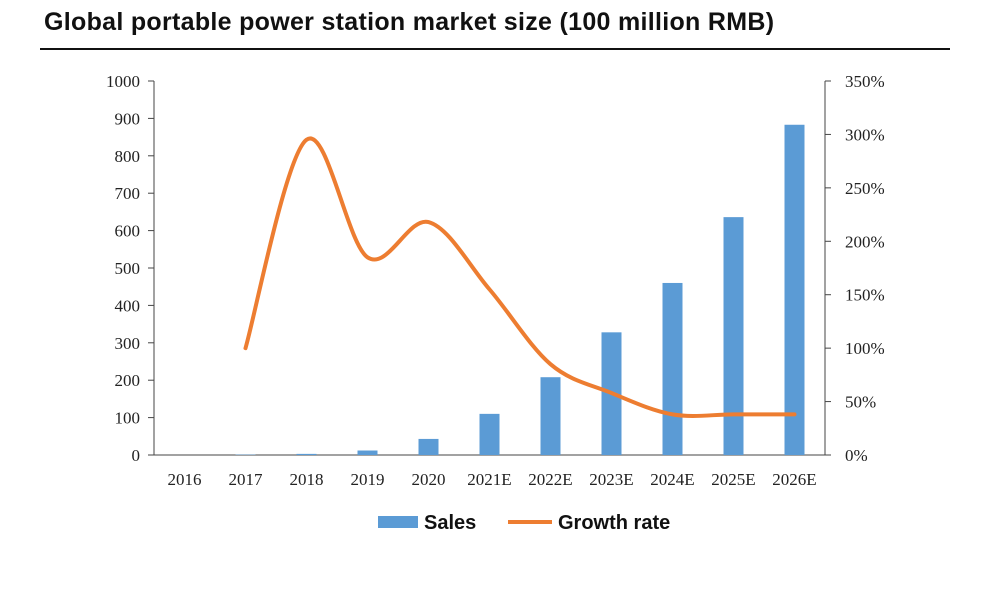 The width and height of the screenshot is (1000, 603). I want to click on left-tick-label: 0, so click(136, 455).